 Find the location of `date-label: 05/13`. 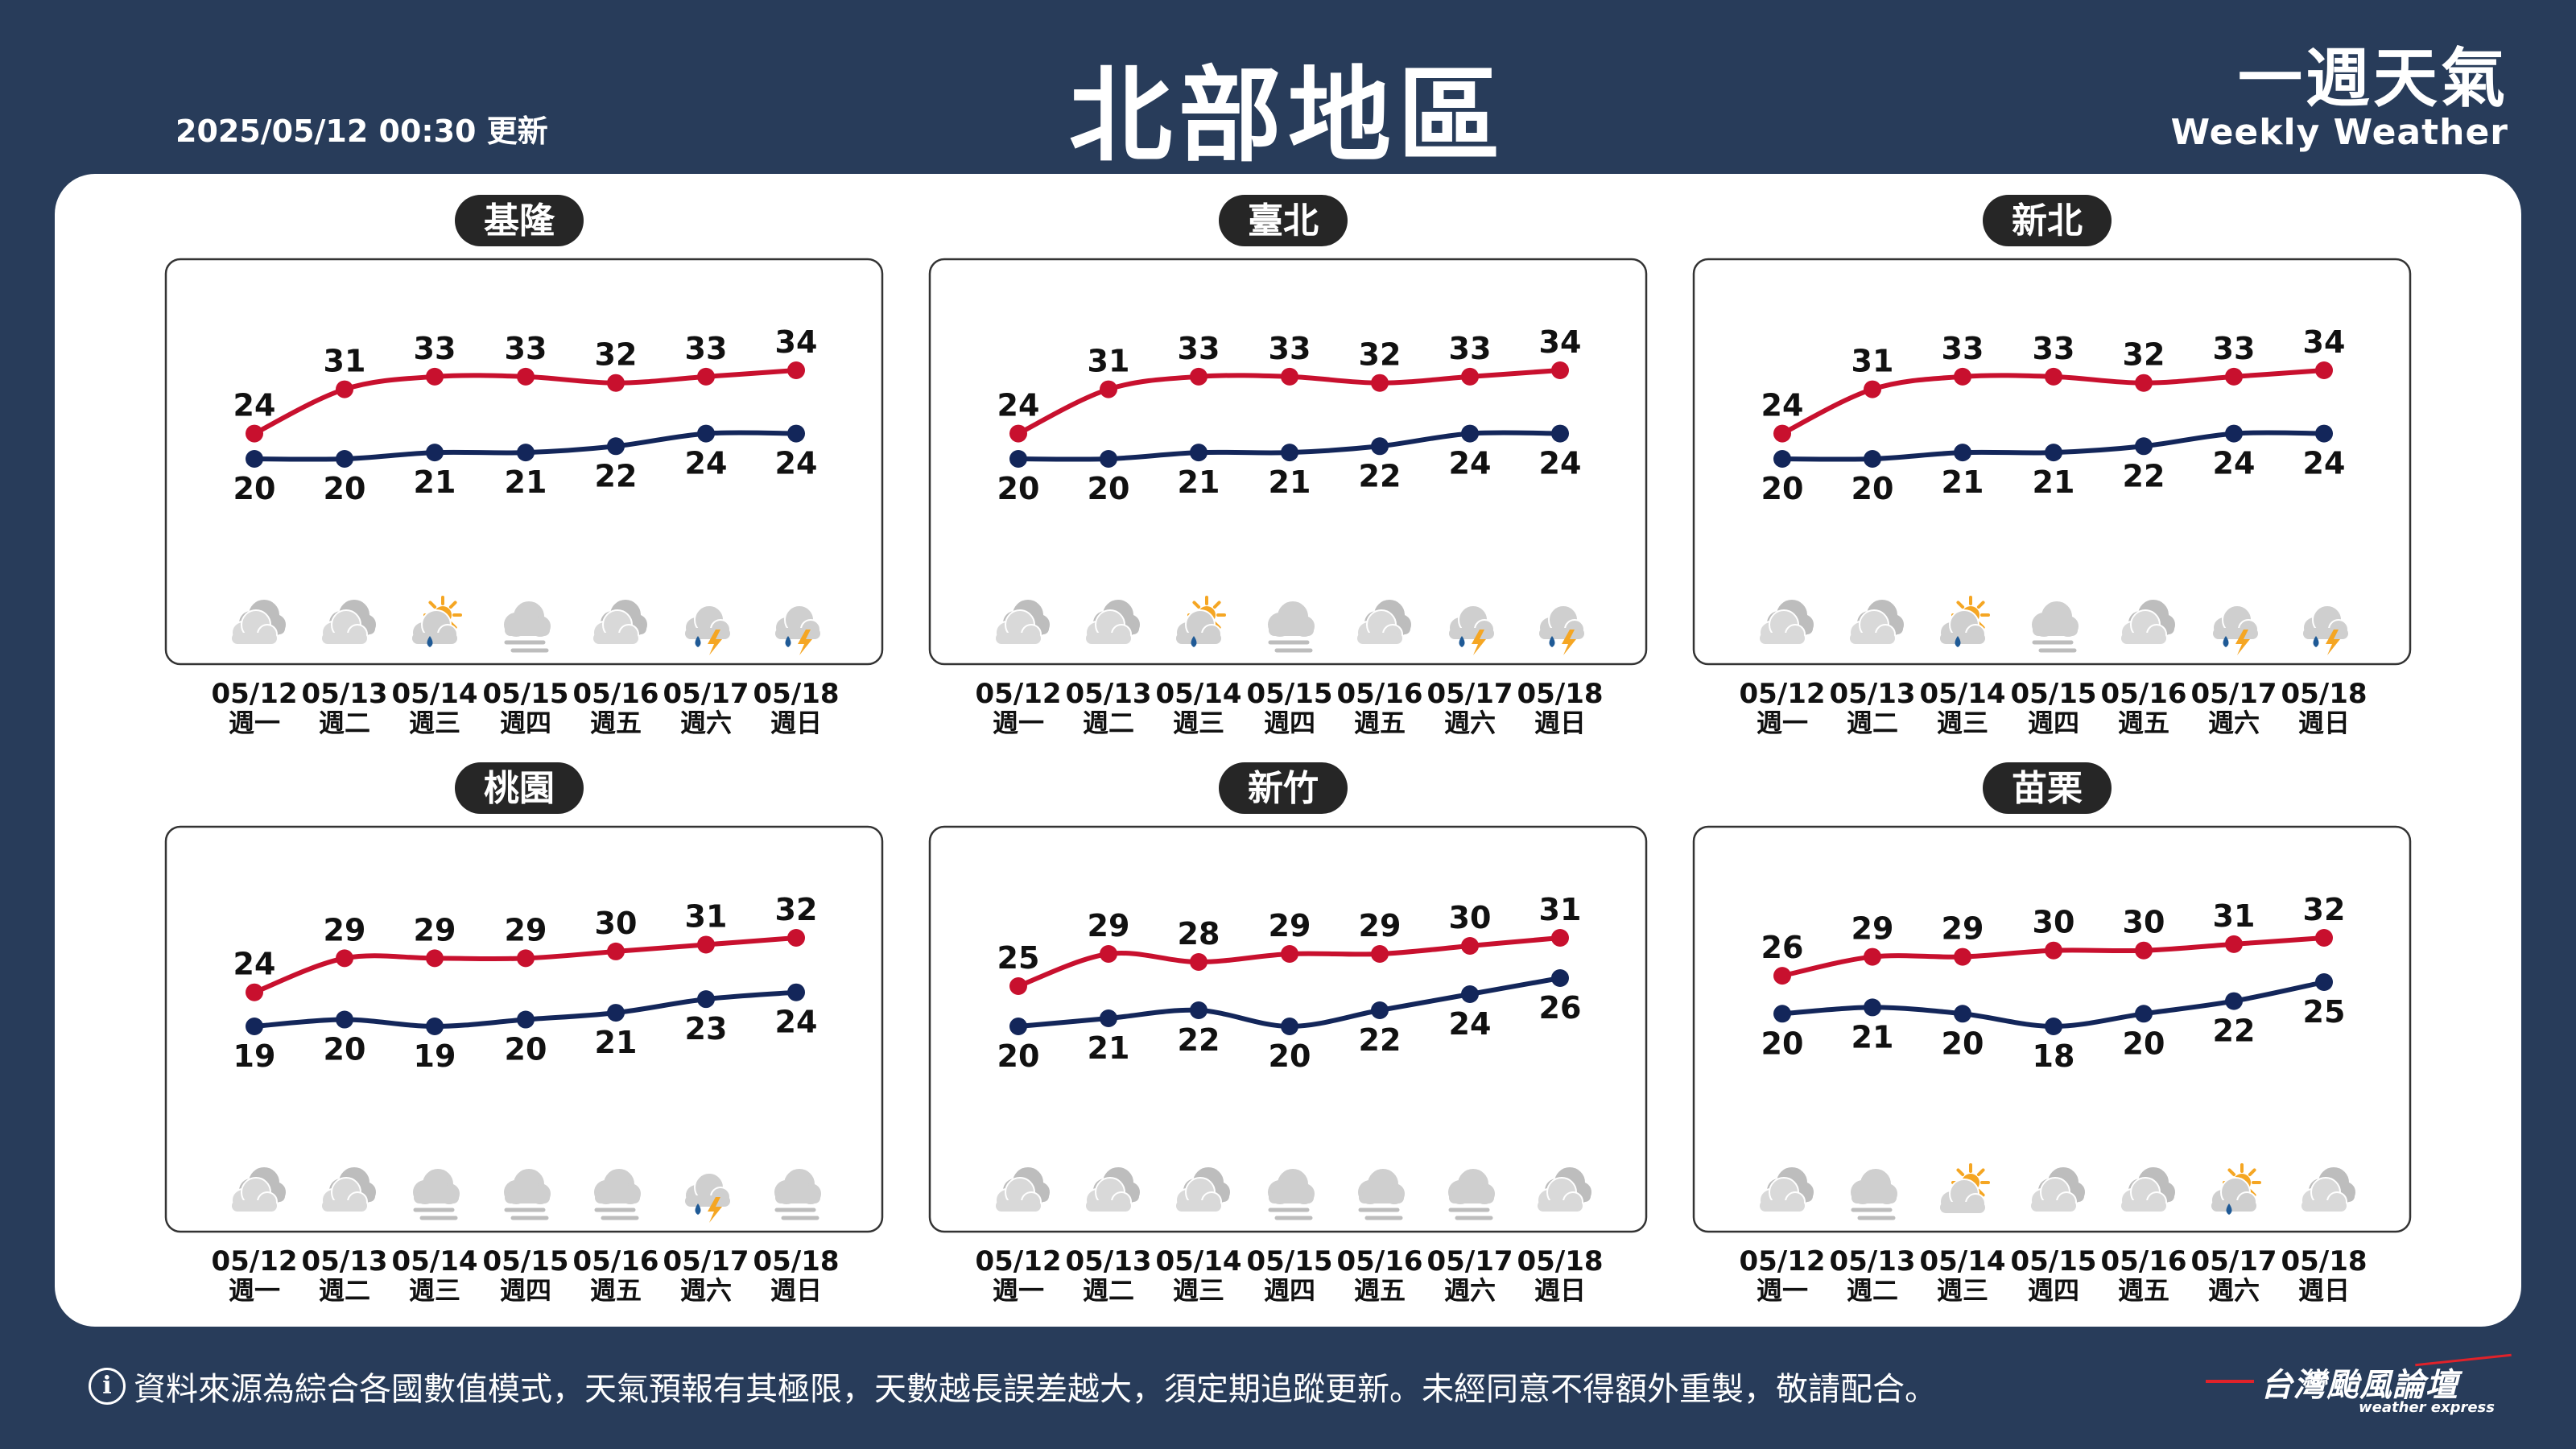

date-label: 05/13 is located at coordinates (344, 1261).